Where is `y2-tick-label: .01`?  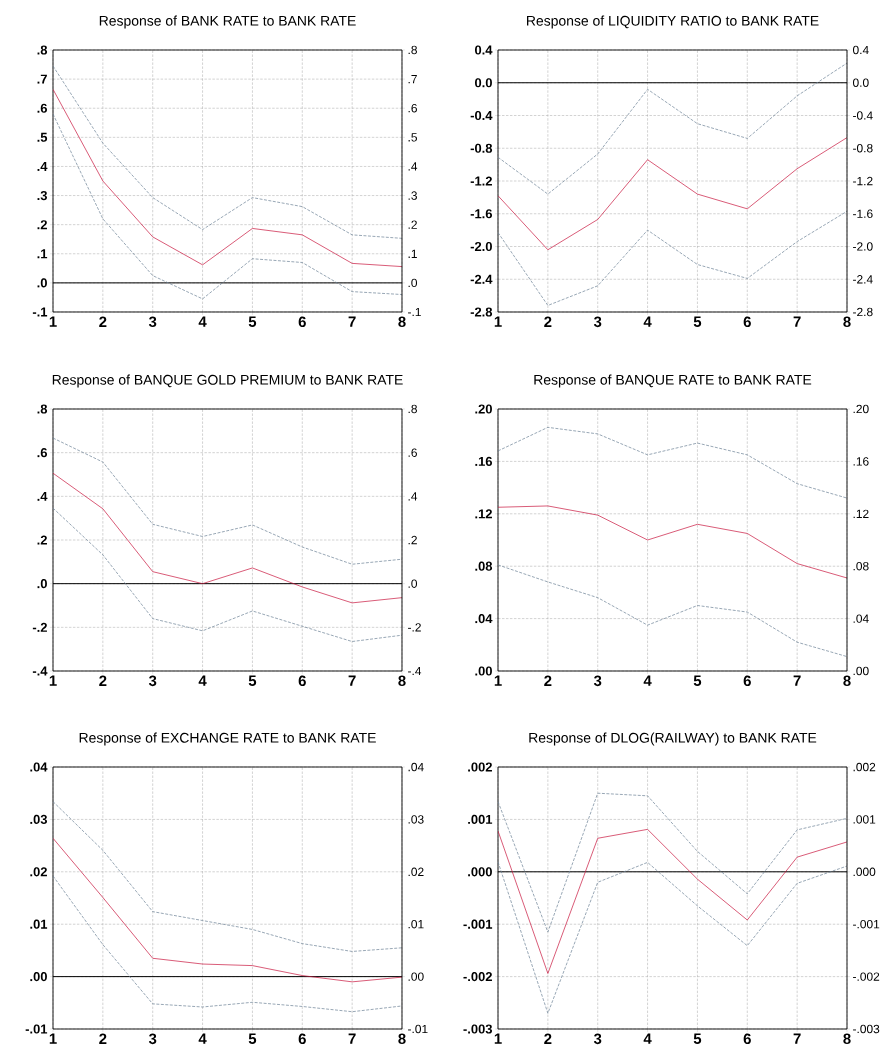 y2-tick-label: .01 is located at coordinates (416, 924).